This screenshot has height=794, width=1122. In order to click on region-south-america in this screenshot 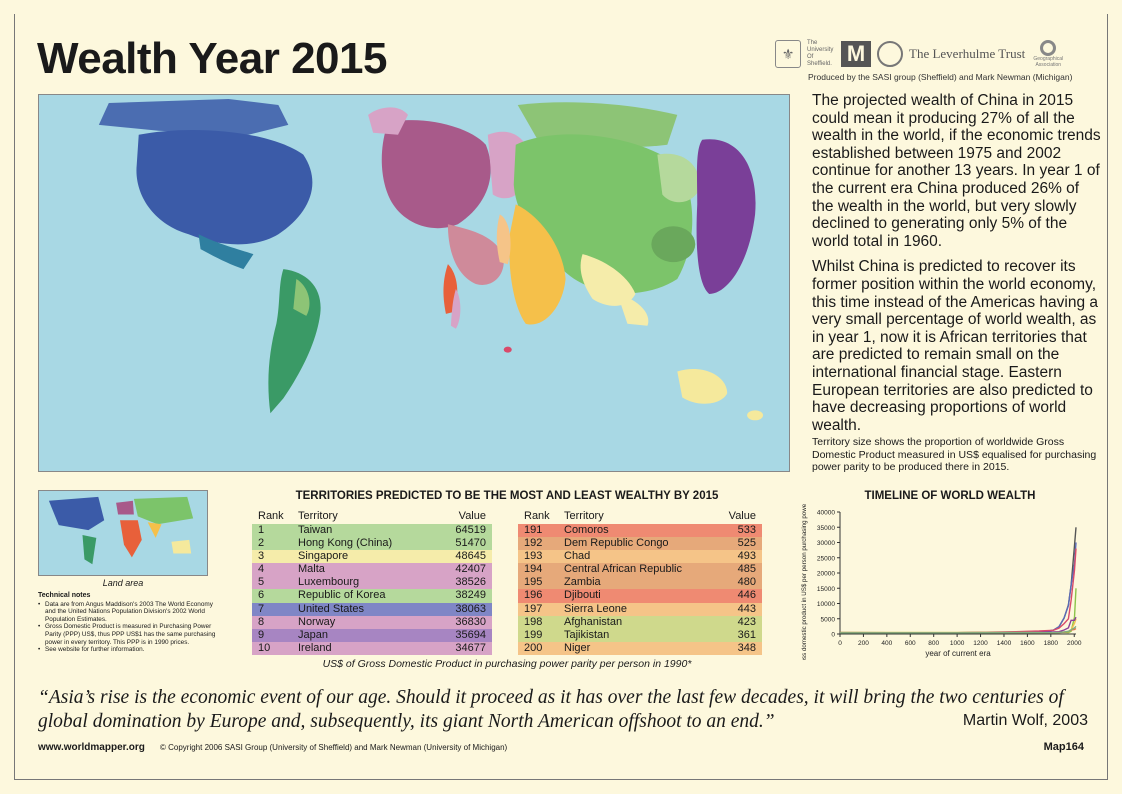, I will do `click(89, 549)`.